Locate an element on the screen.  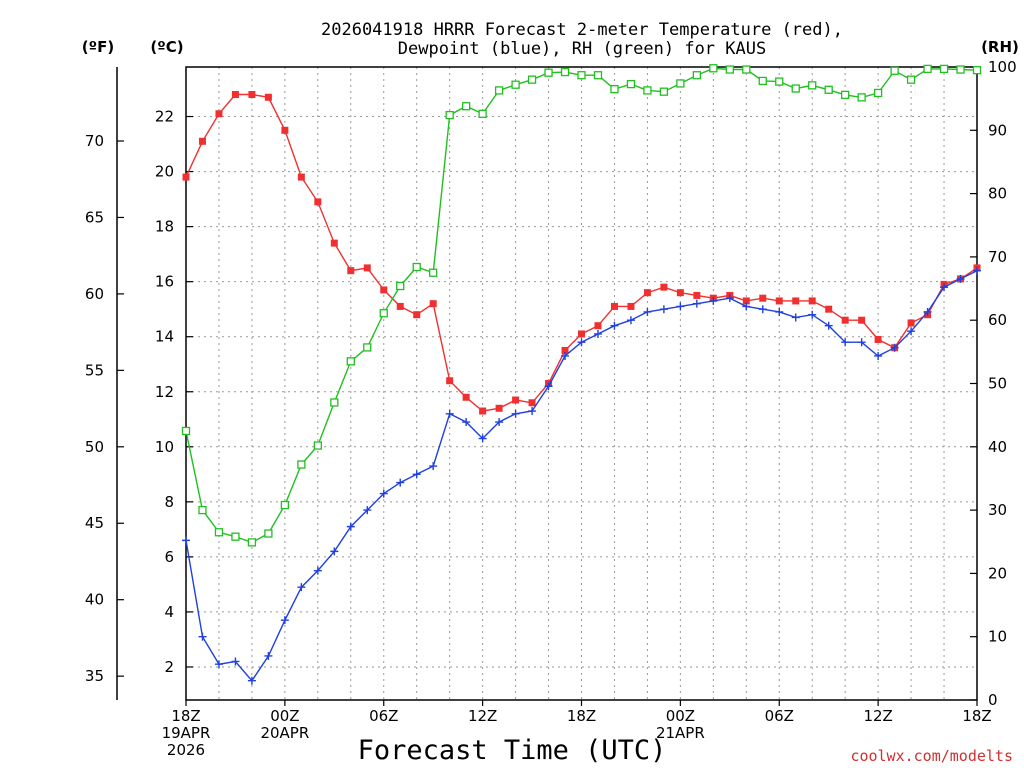
x-tick-date-label: 2026 is located at coordinates (186, 750).